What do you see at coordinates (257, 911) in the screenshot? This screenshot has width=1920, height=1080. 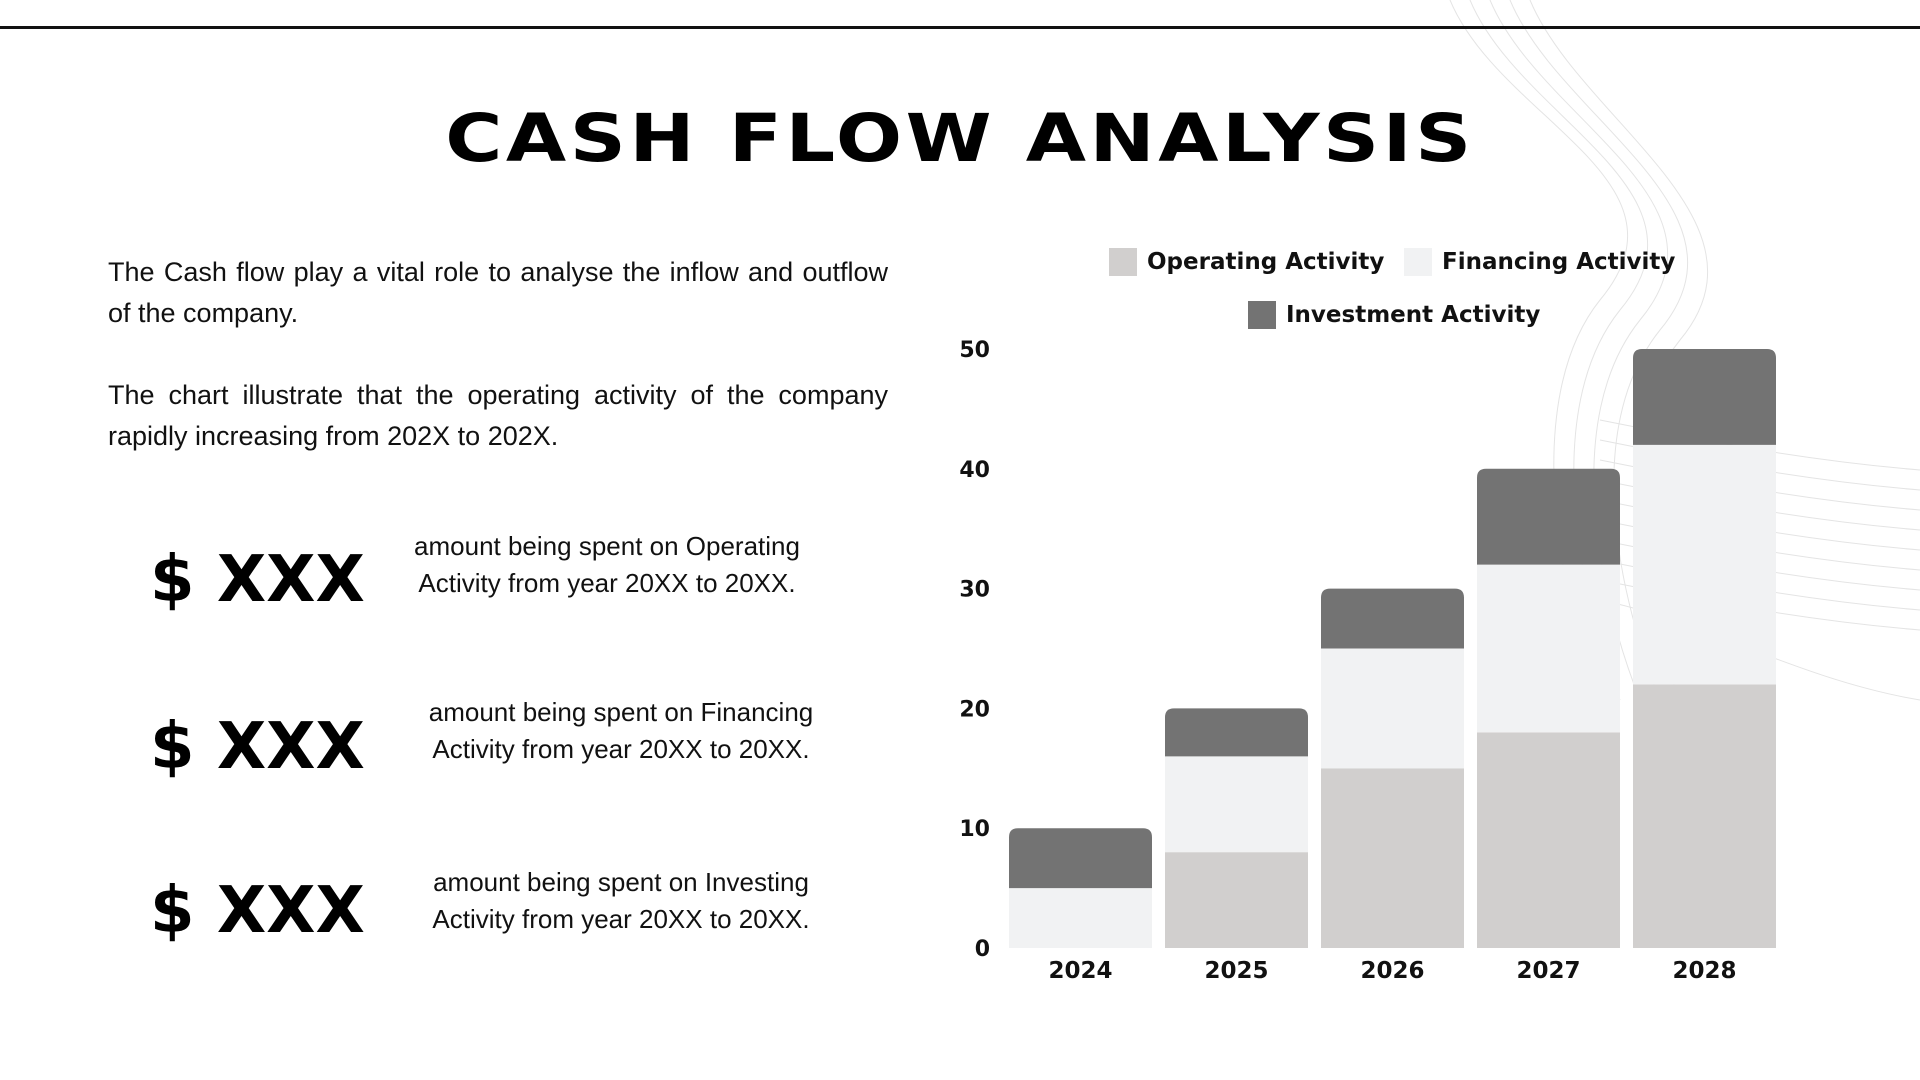 I see `investing-amount: $ XXX` at bounding box center [257, 911].